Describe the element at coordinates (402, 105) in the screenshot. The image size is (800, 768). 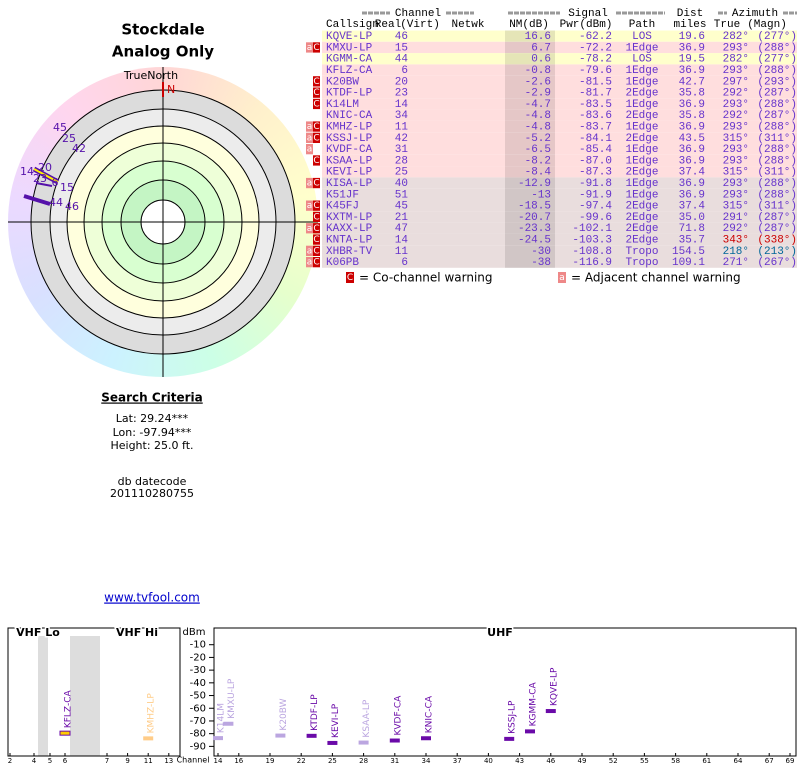
I see `cell-real: 14` at that location.